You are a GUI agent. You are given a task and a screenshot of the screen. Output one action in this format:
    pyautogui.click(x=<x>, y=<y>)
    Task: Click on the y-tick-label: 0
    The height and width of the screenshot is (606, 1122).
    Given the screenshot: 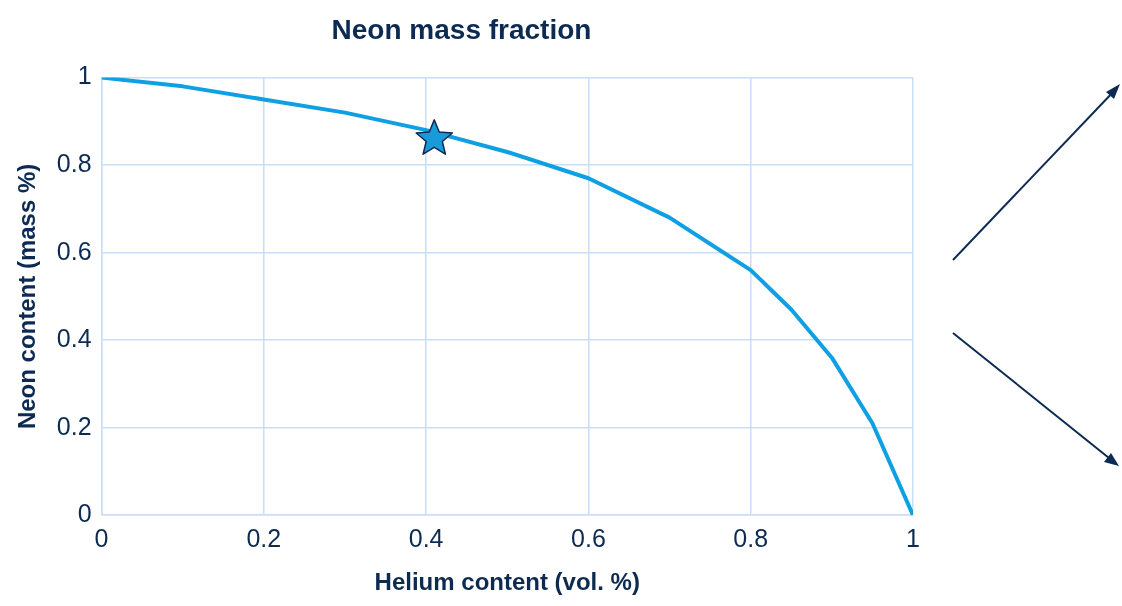 What is the action you would take?
    pyautogui.click(x=84, y=513)
    